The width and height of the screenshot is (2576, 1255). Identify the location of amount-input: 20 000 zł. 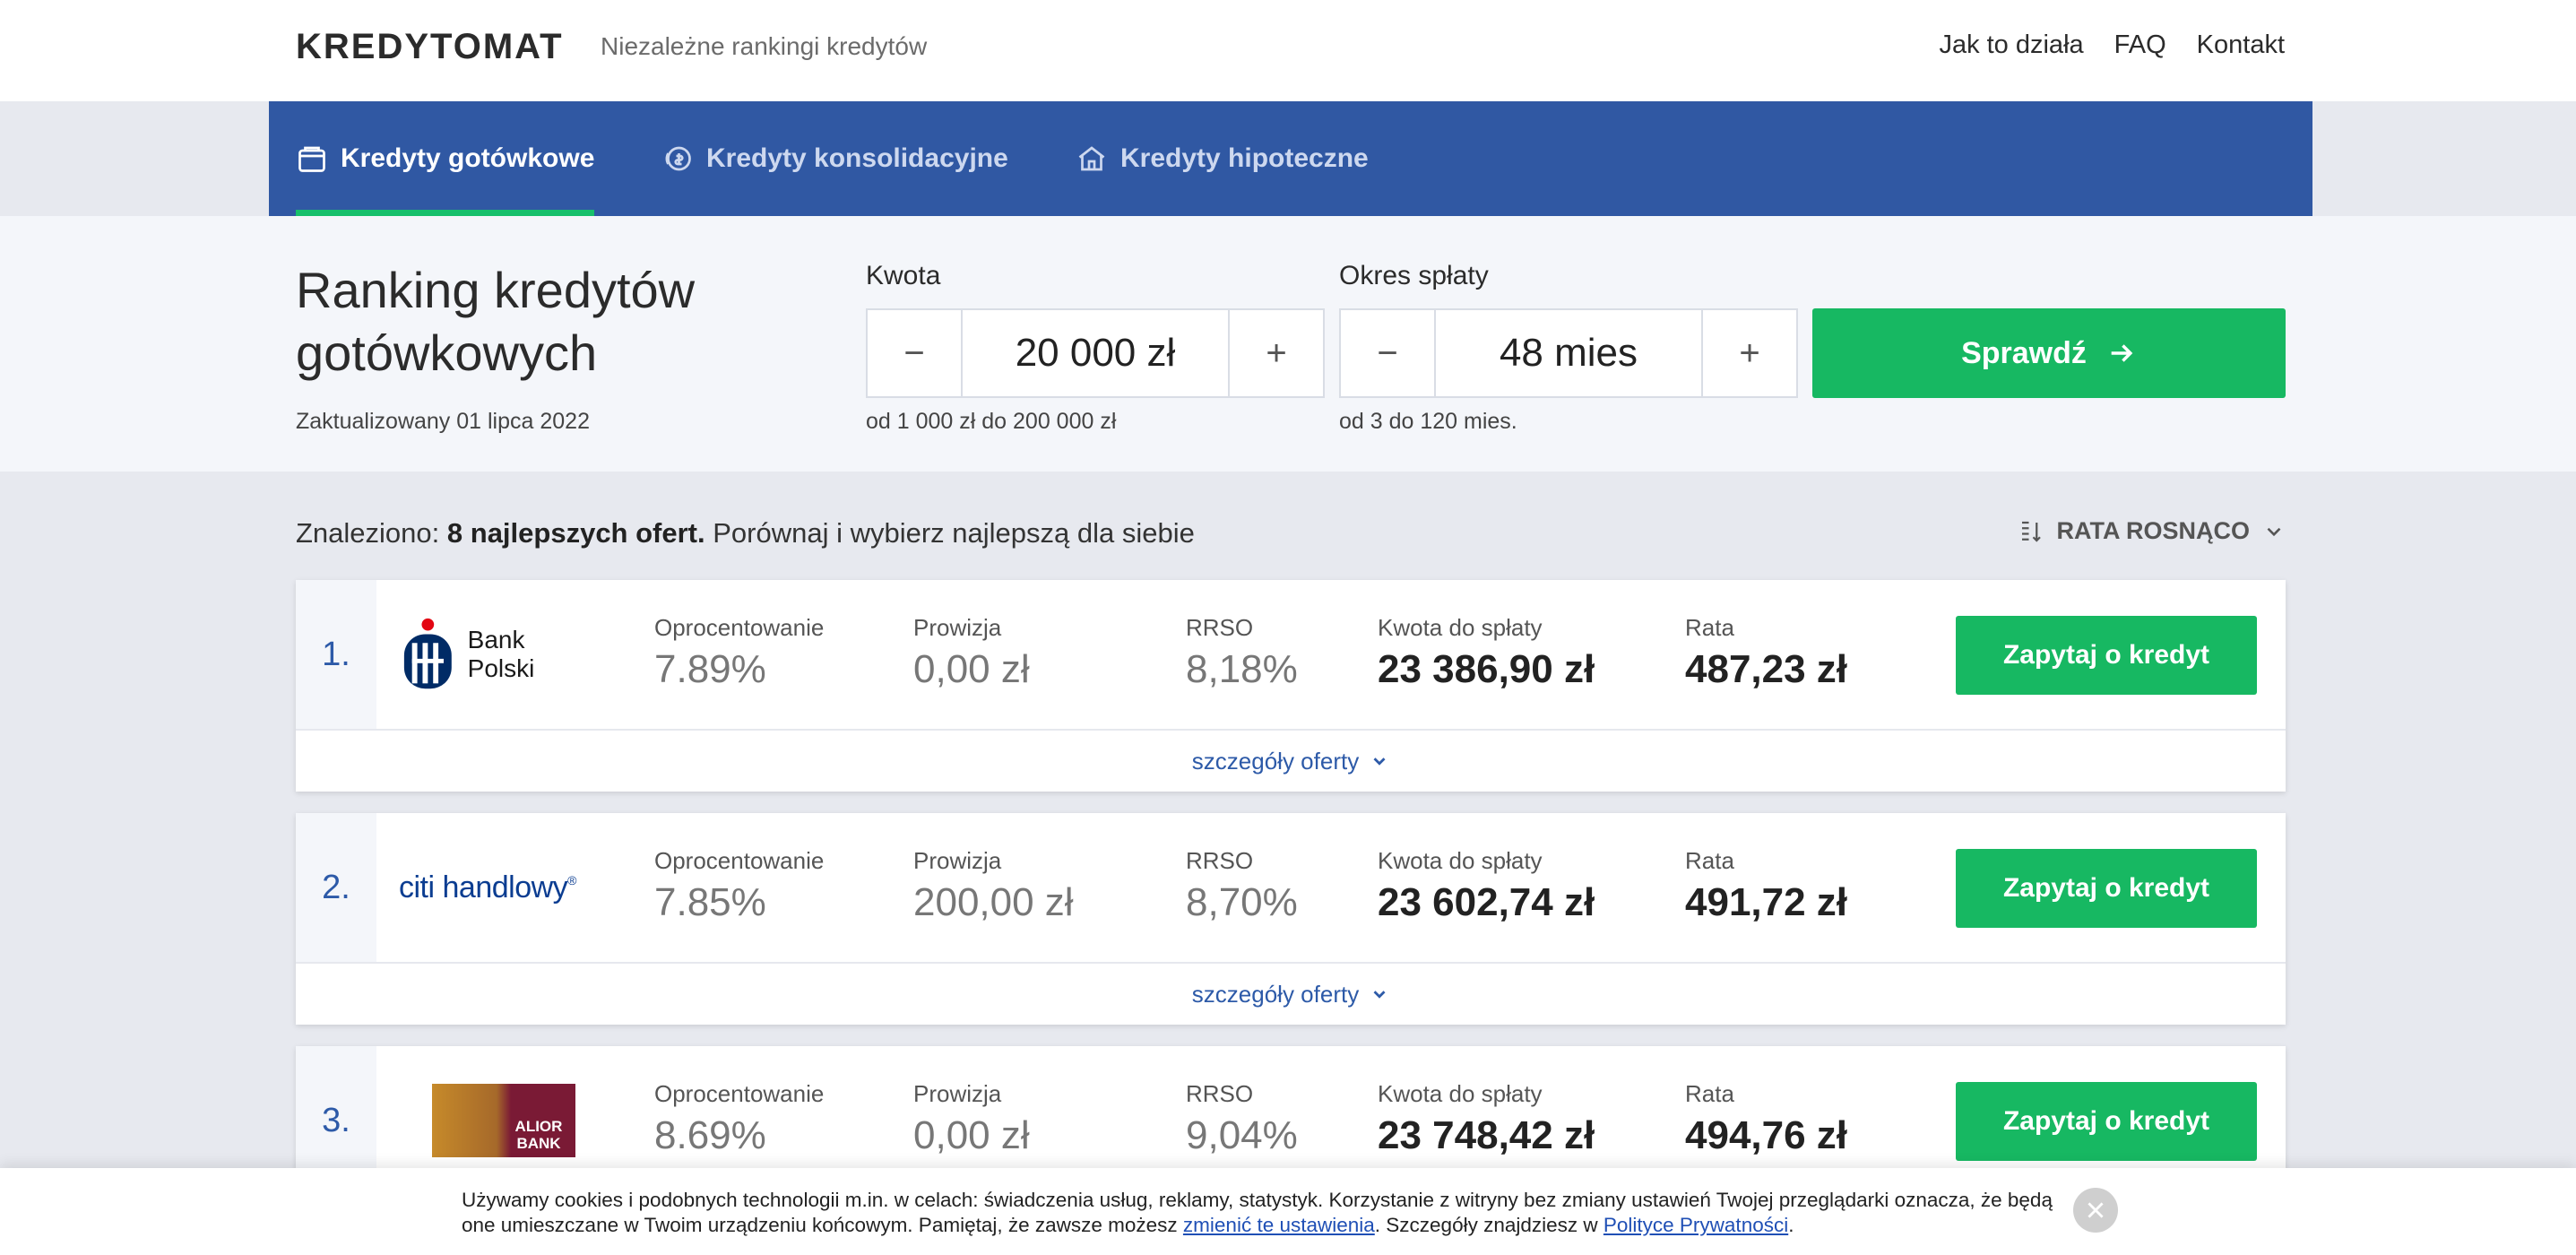
(1095, 353).